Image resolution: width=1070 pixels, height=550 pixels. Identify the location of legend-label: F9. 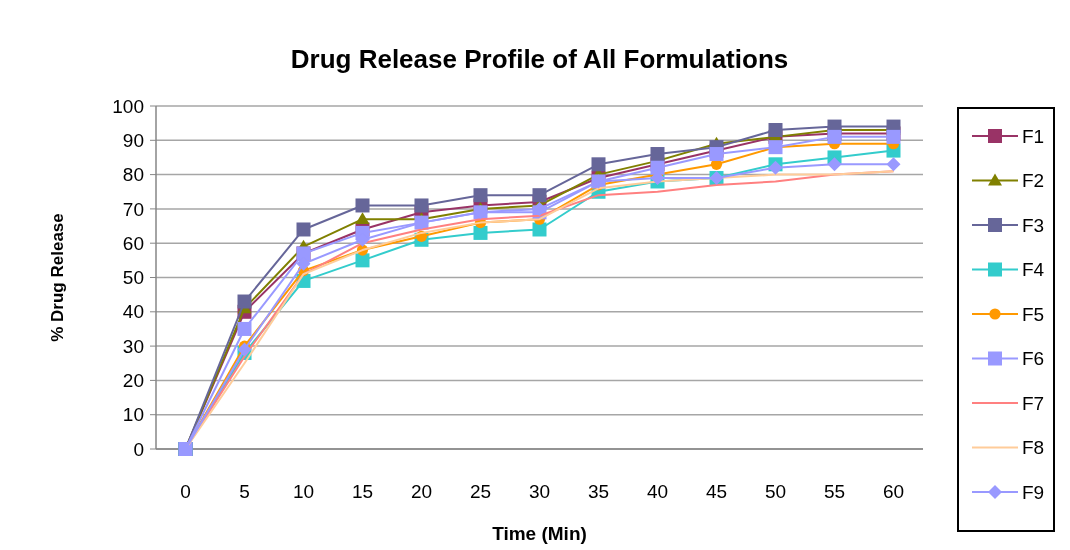
(1033, 492).